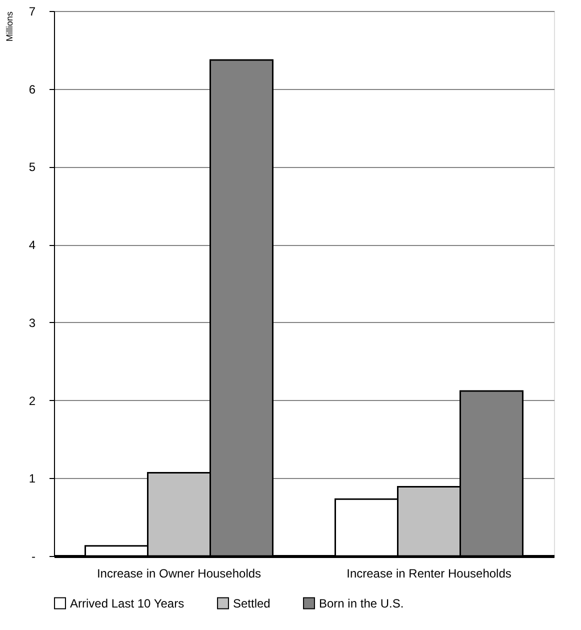  Describe the element at coordinates (429, 573) in the screenshot. I see `x-tick-label: Increase in Renter Households` at that location.